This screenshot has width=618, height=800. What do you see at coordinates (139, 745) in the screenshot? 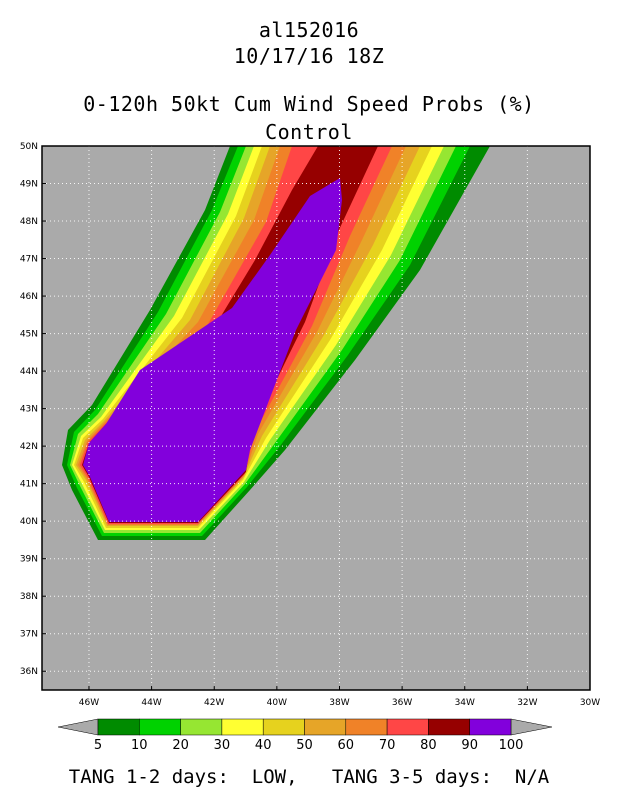
I see `colorbar-label: 10` at bounding box center [139, 745].